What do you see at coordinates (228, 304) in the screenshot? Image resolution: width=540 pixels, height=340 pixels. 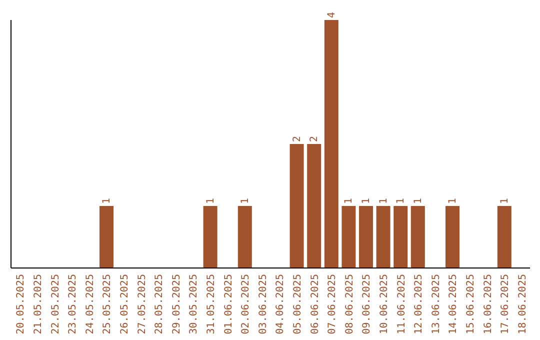 I see `x-tick-label: 01.06.2025` at bounding box center [228, 304].